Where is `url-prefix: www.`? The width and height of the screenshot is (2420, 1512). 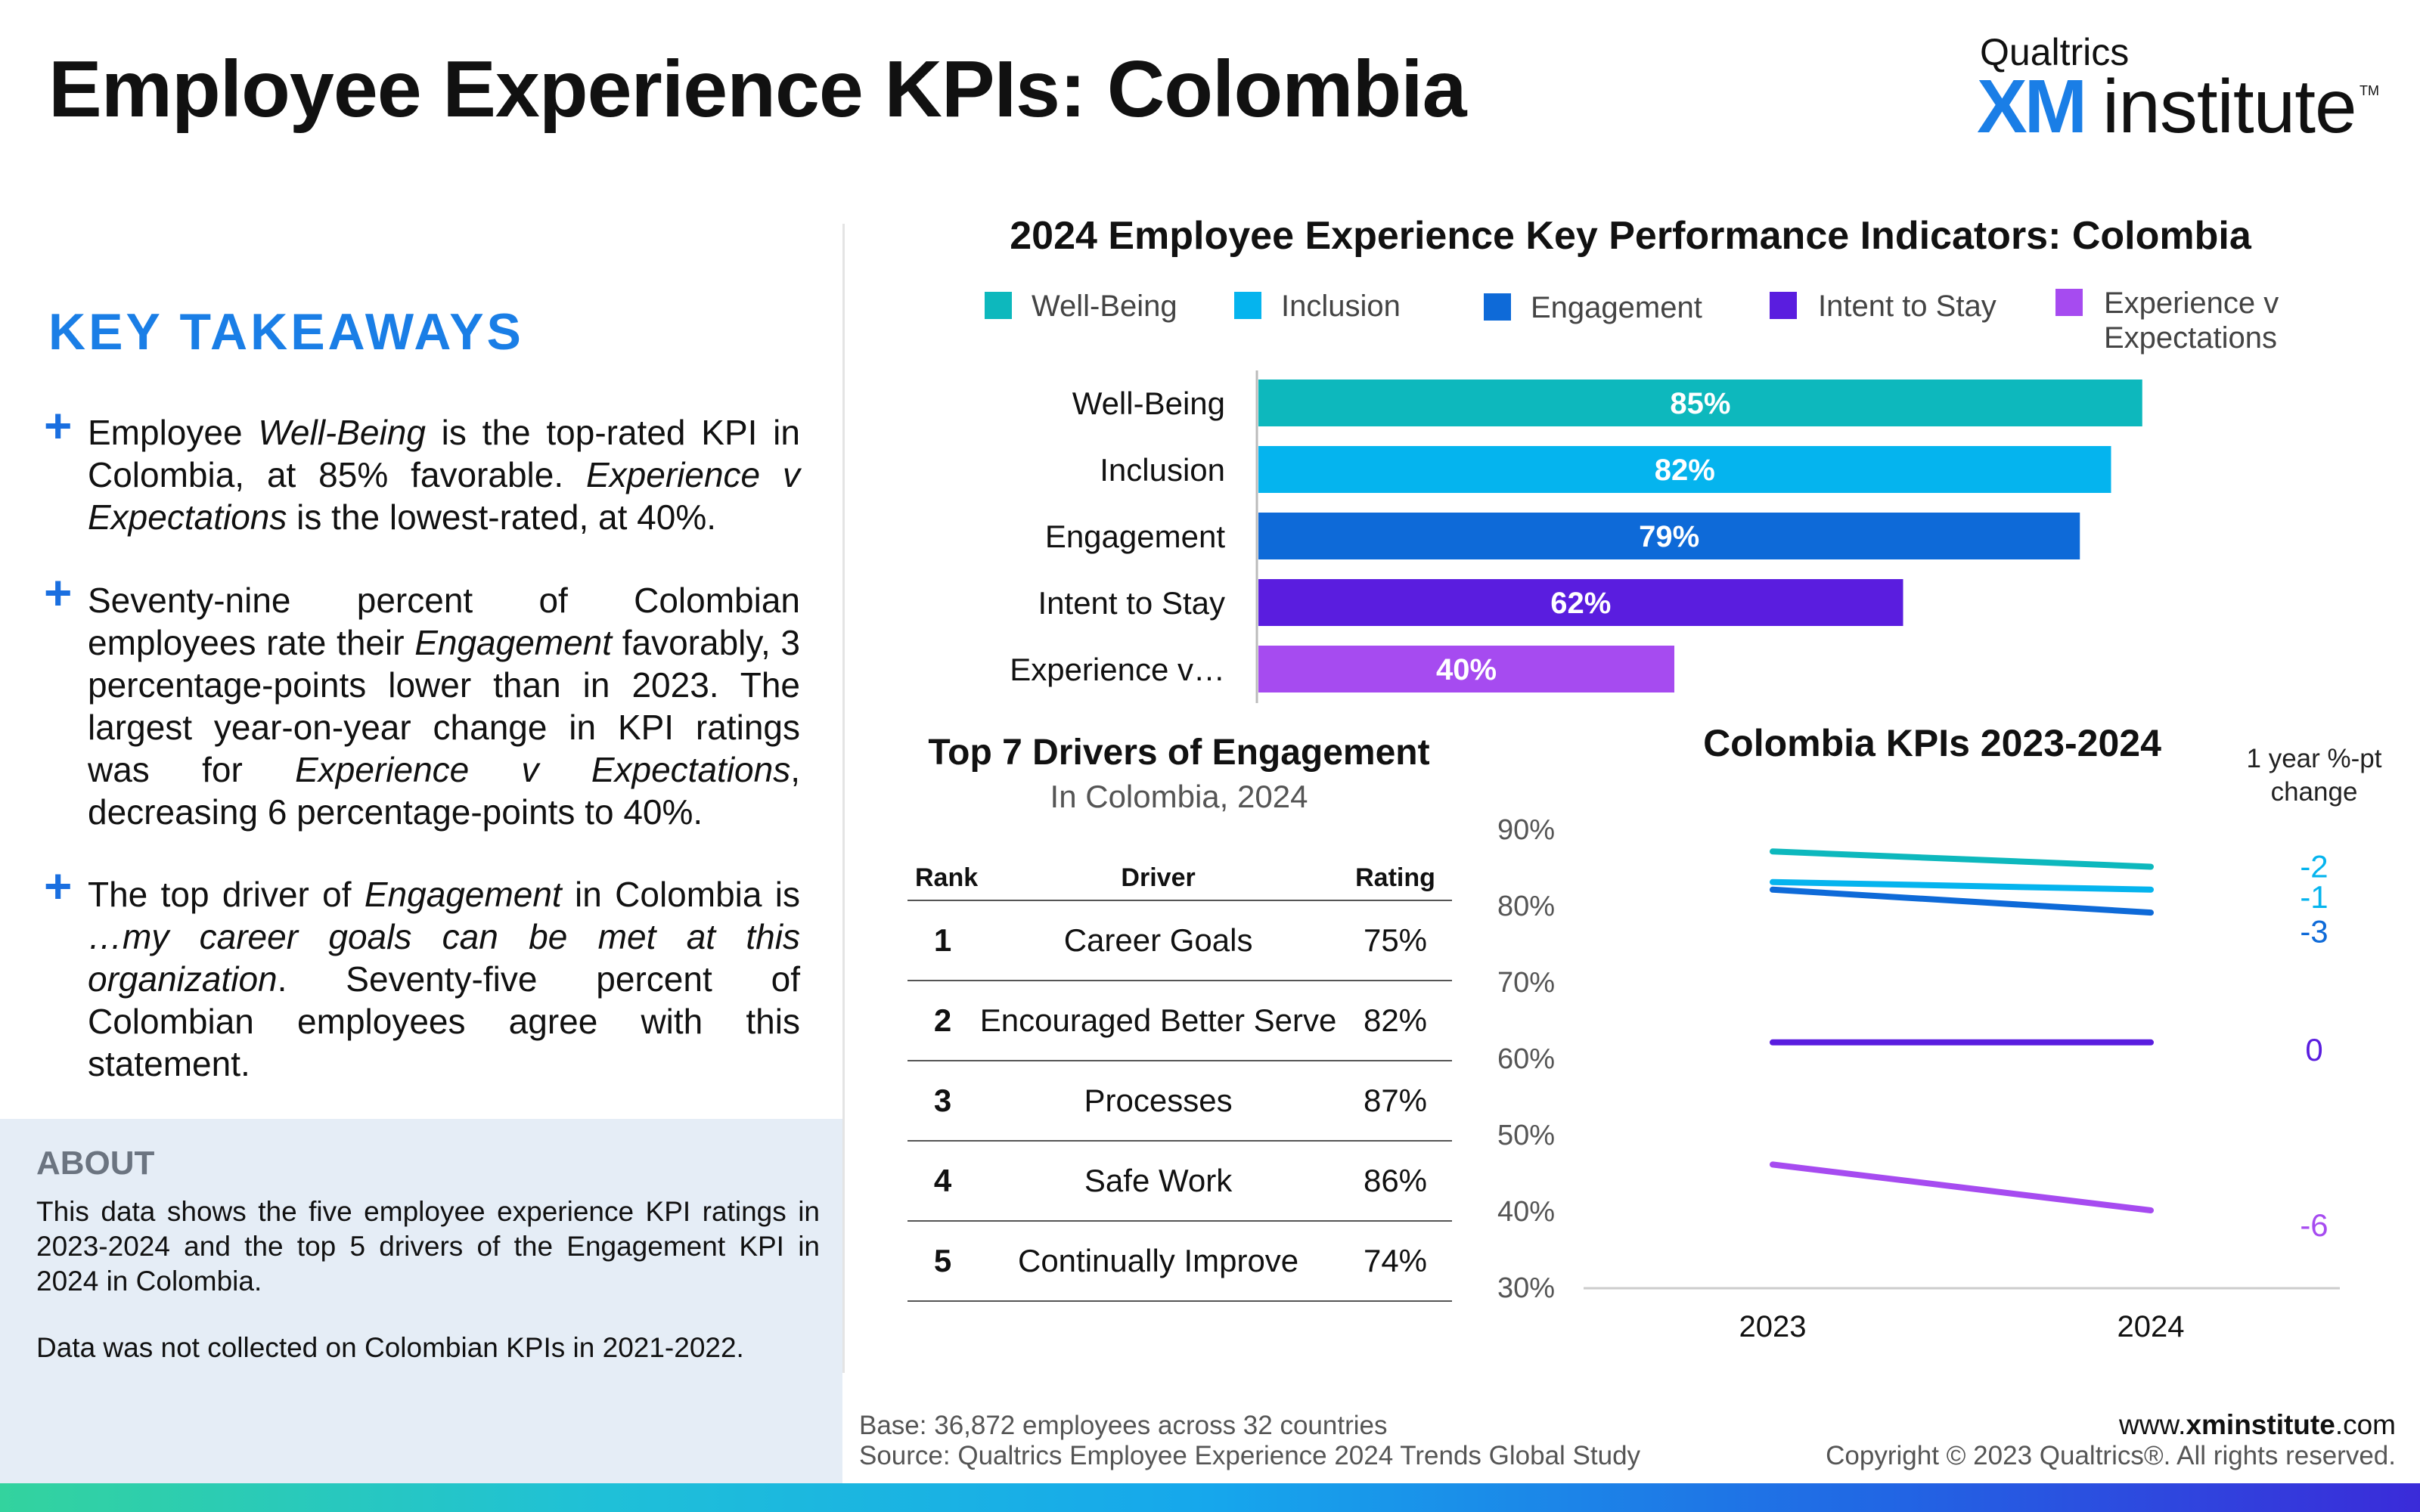 url-prefix: www. is located at coordinates (2152, 1424).